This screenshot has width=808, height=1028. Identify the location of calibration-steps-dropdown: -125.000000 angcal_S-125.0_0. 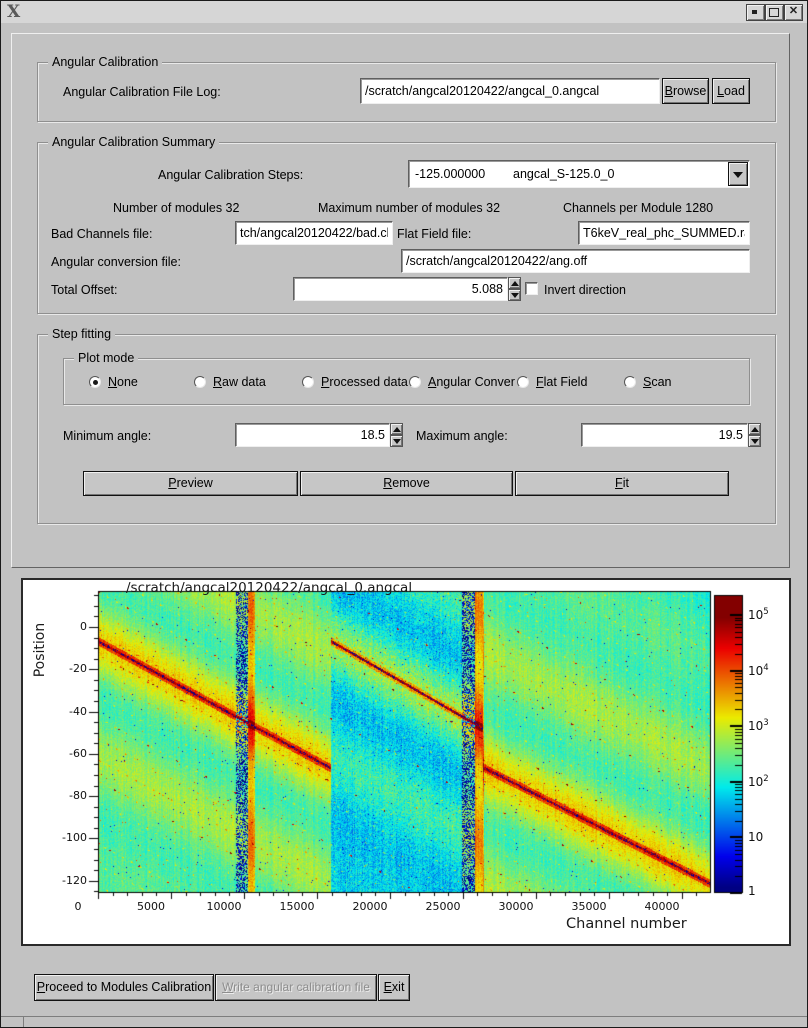
(579, 174).